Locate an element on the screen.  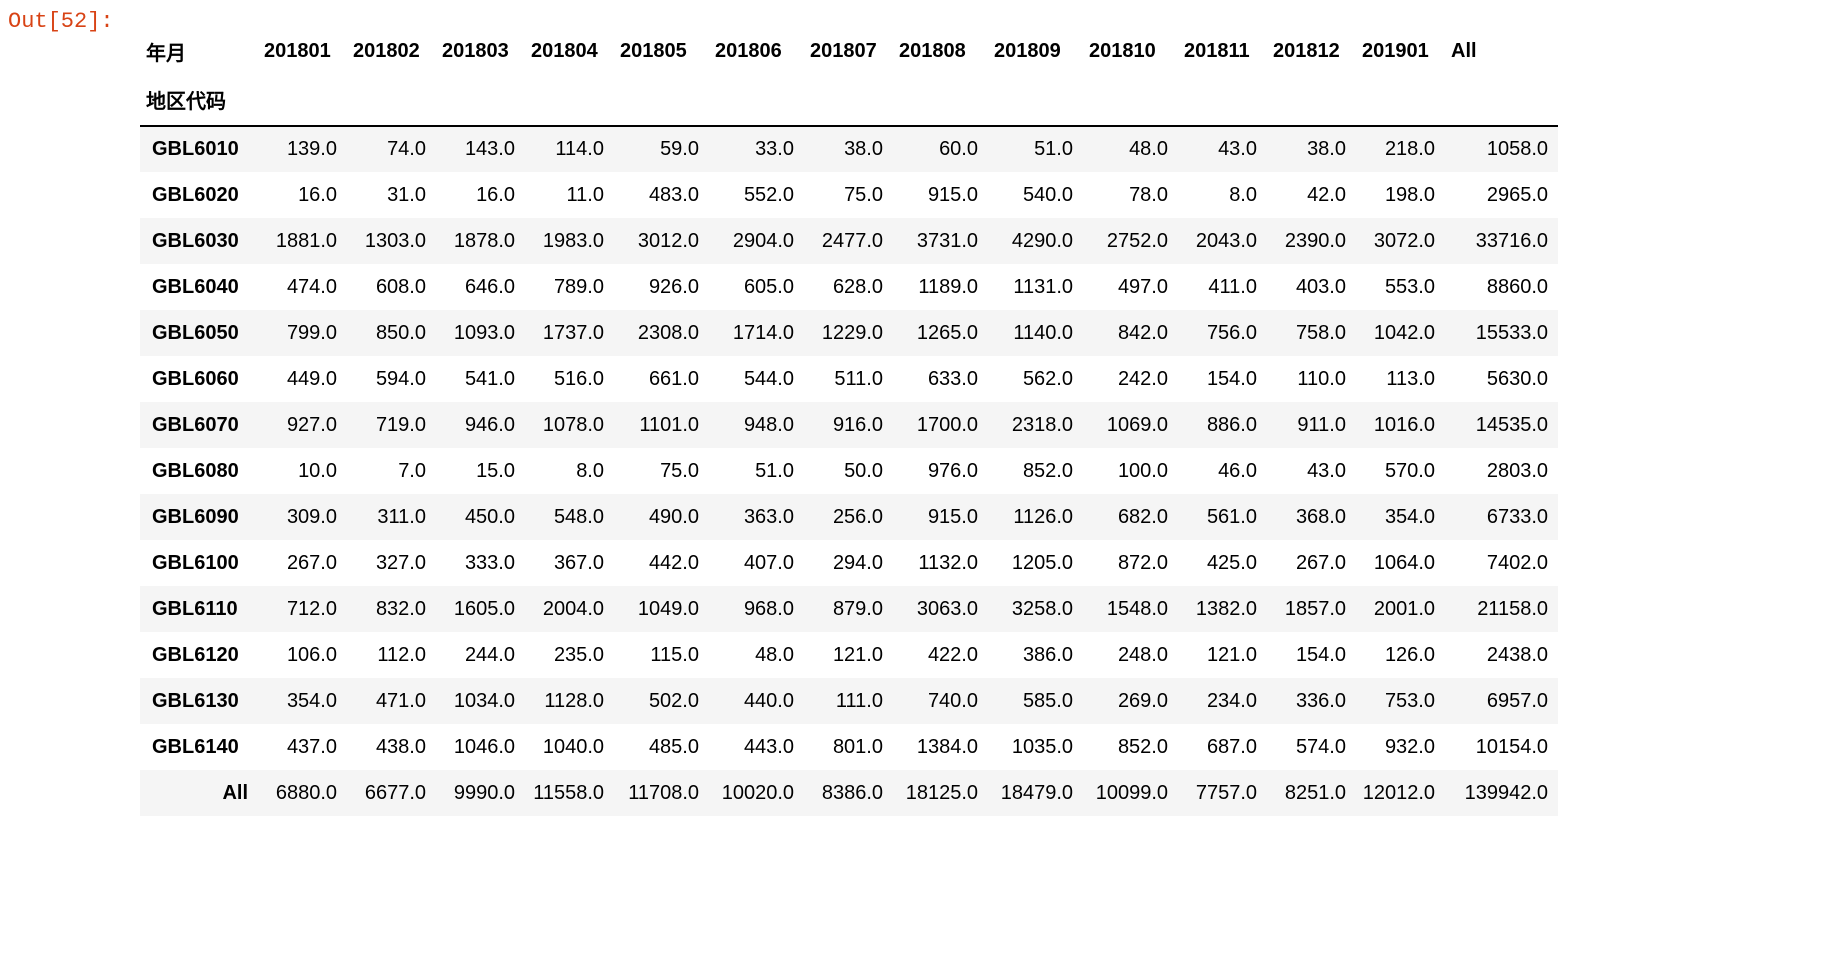
table-cell: 442.0 is located at coordinates (673, 562).